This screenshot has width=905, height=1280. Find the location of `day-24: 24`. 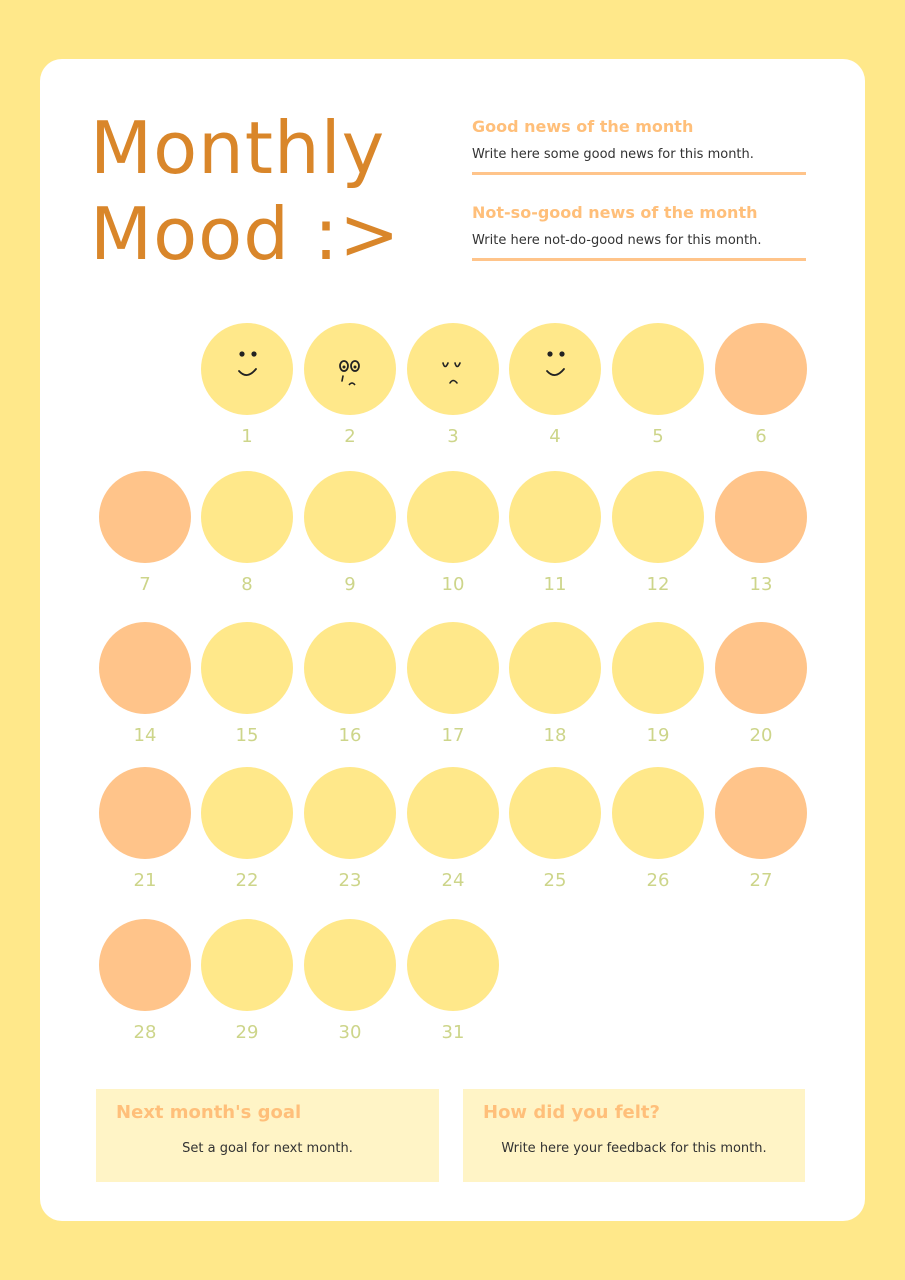

day-24: 24 is located at coordinates (453, 829).